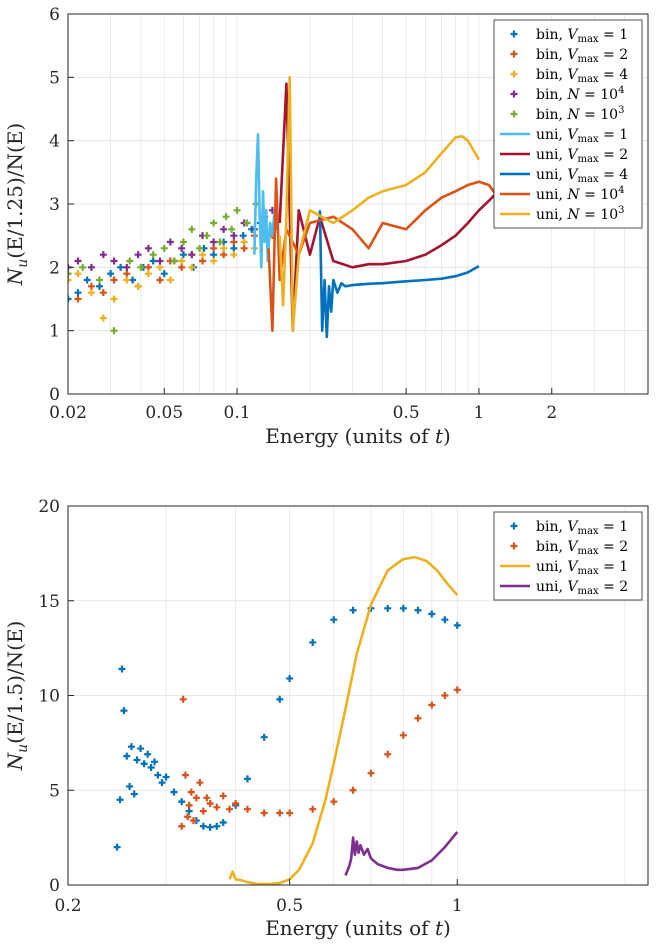 Image resolution: width=656 pixels, height=945 pixels. Describe the element at coordinates (237, 413) in the screenshot. I see `x-tick-label: 0.1` at that location.